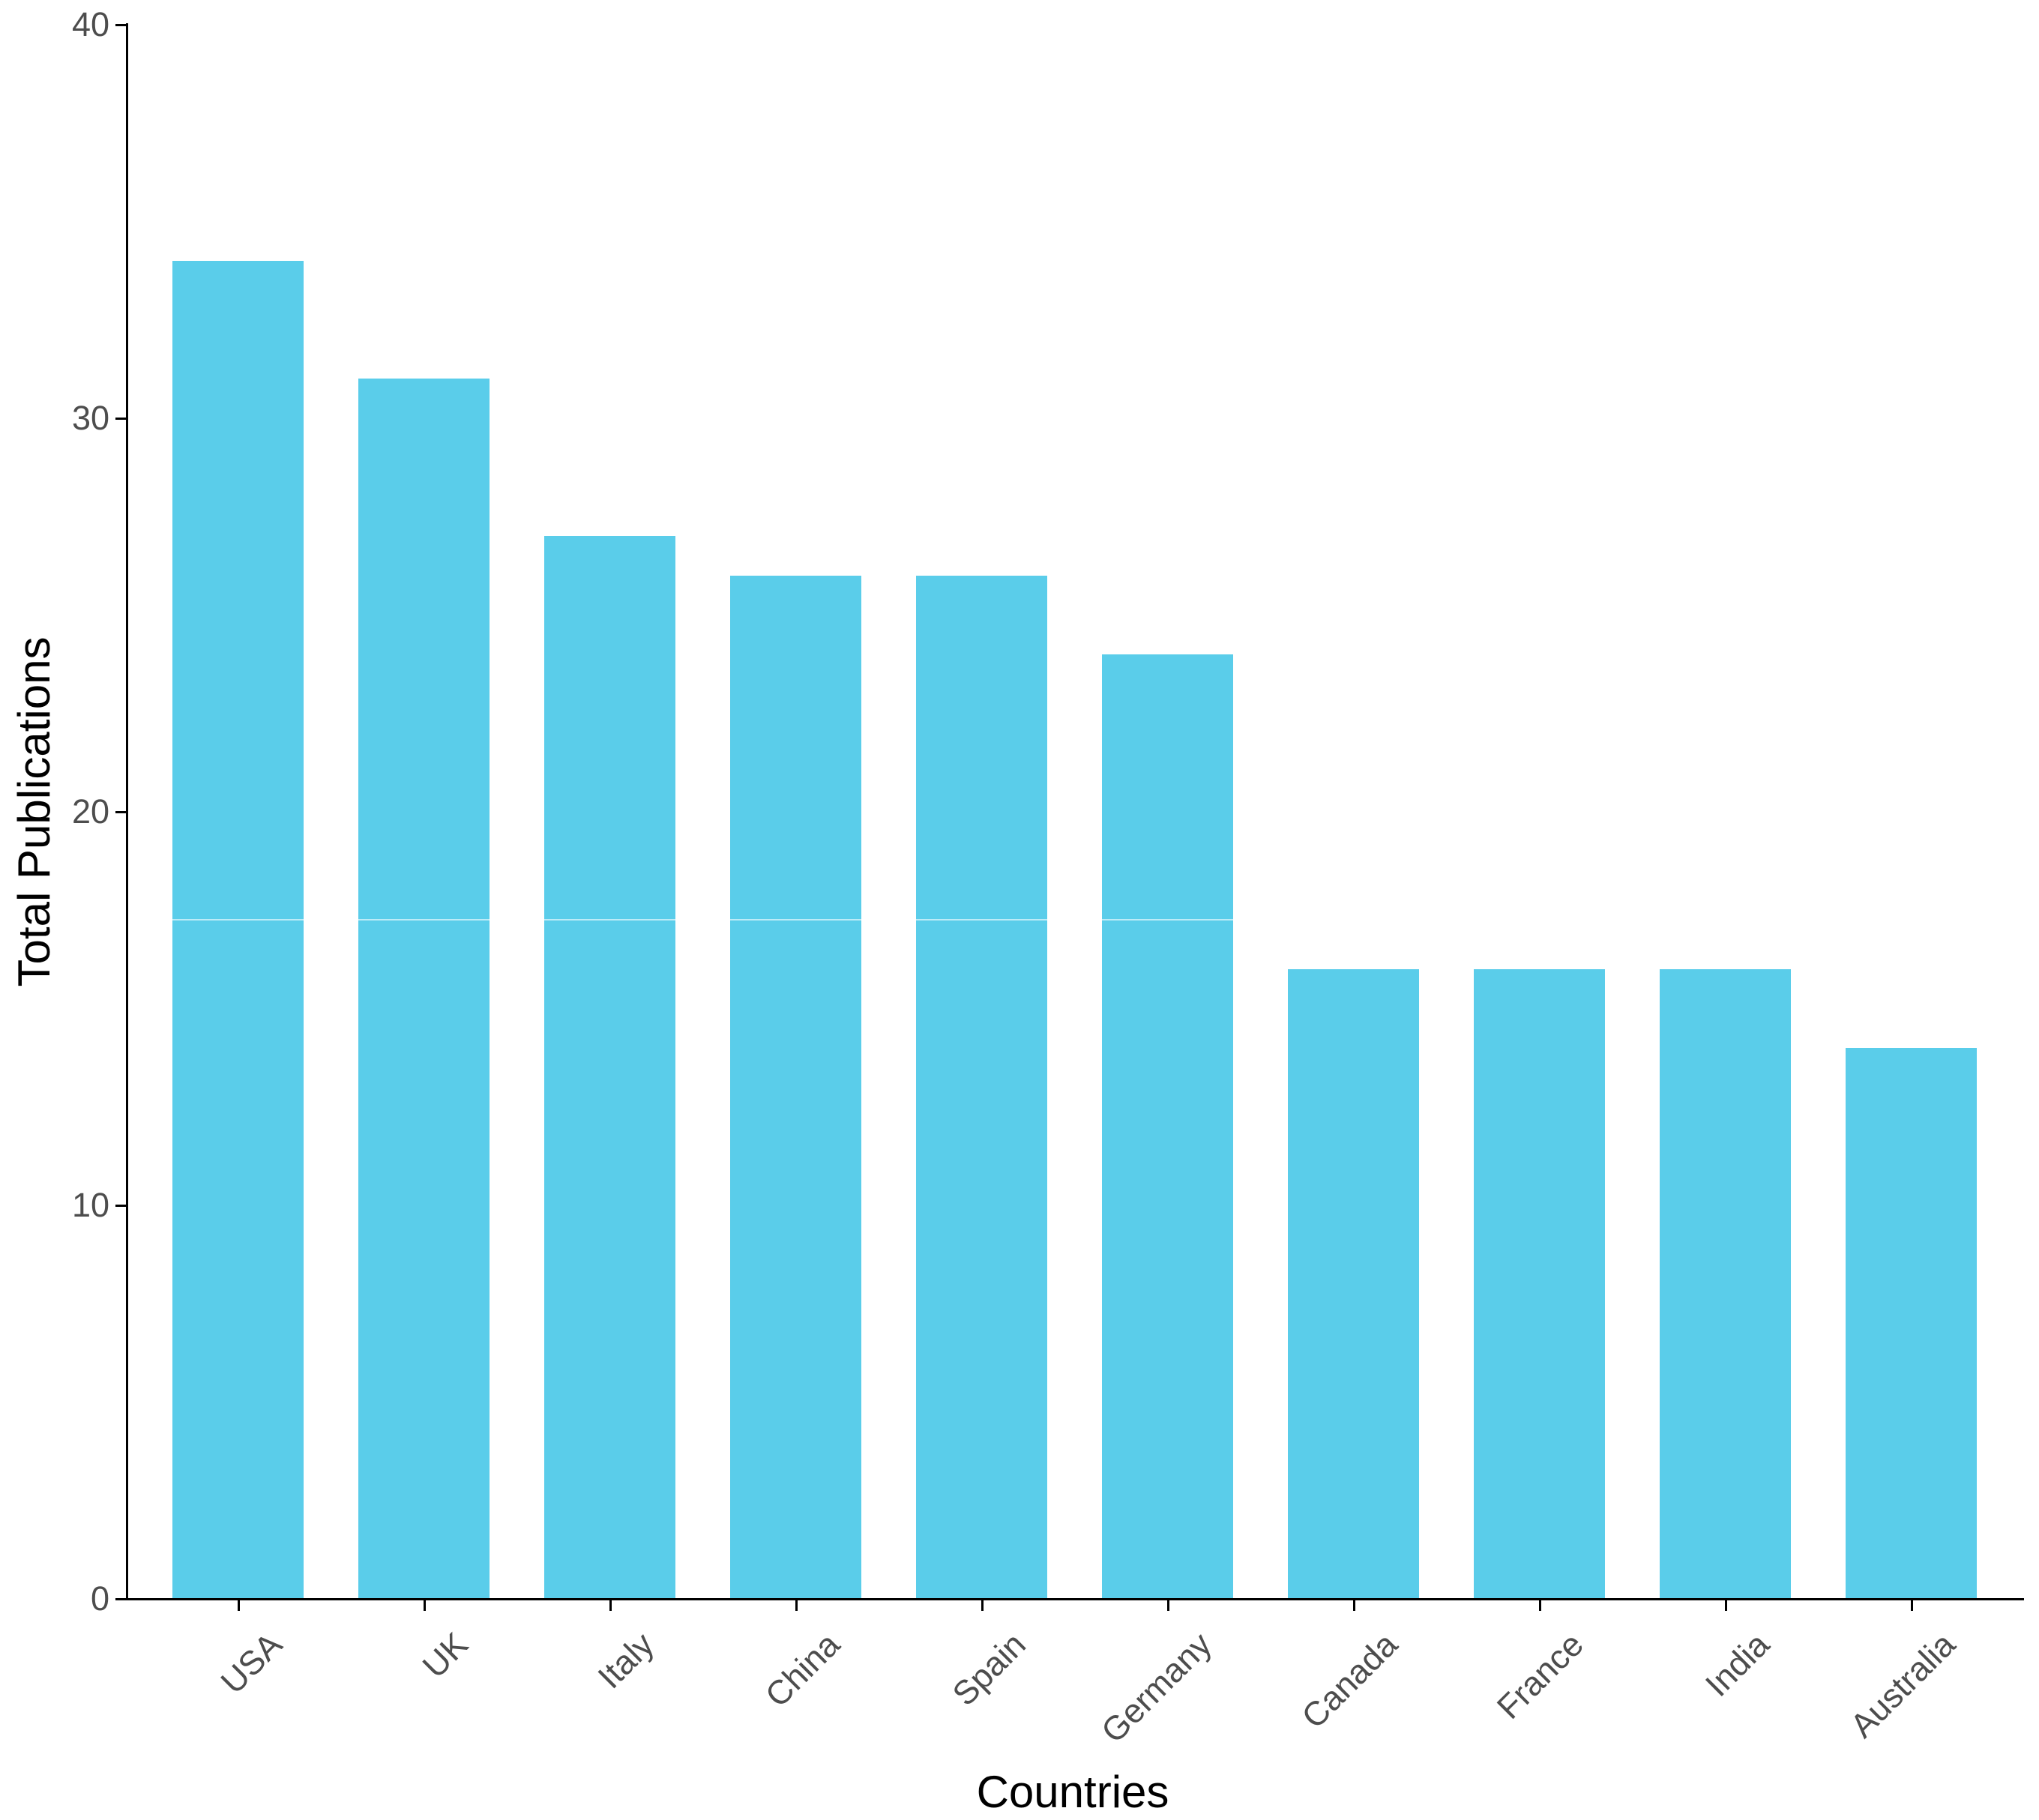 Image resolution: width=2039 pixels, height=1820 pixels. I want to click on x-tick-mark-canada, so click(1354, 1605).